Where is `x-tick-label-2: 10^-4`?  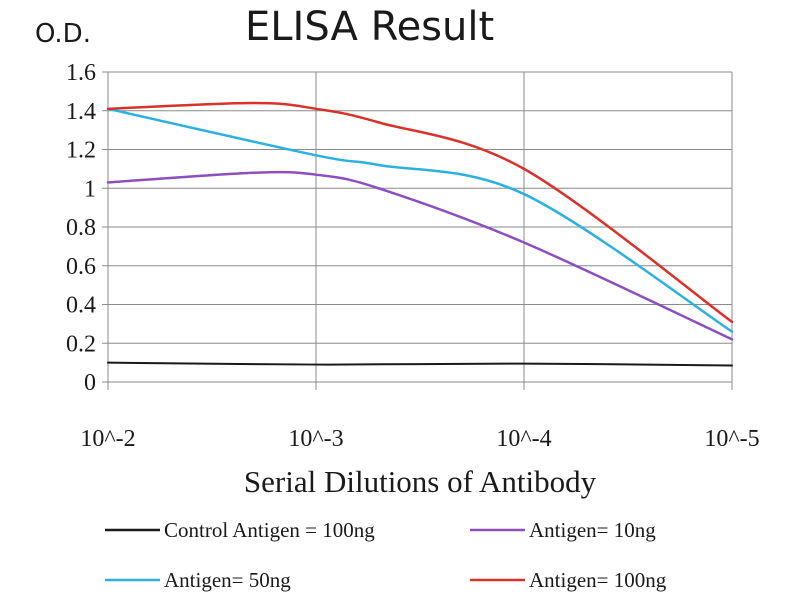 x-tick-label-2: 10^-4 is located at coordinates (523, 439).